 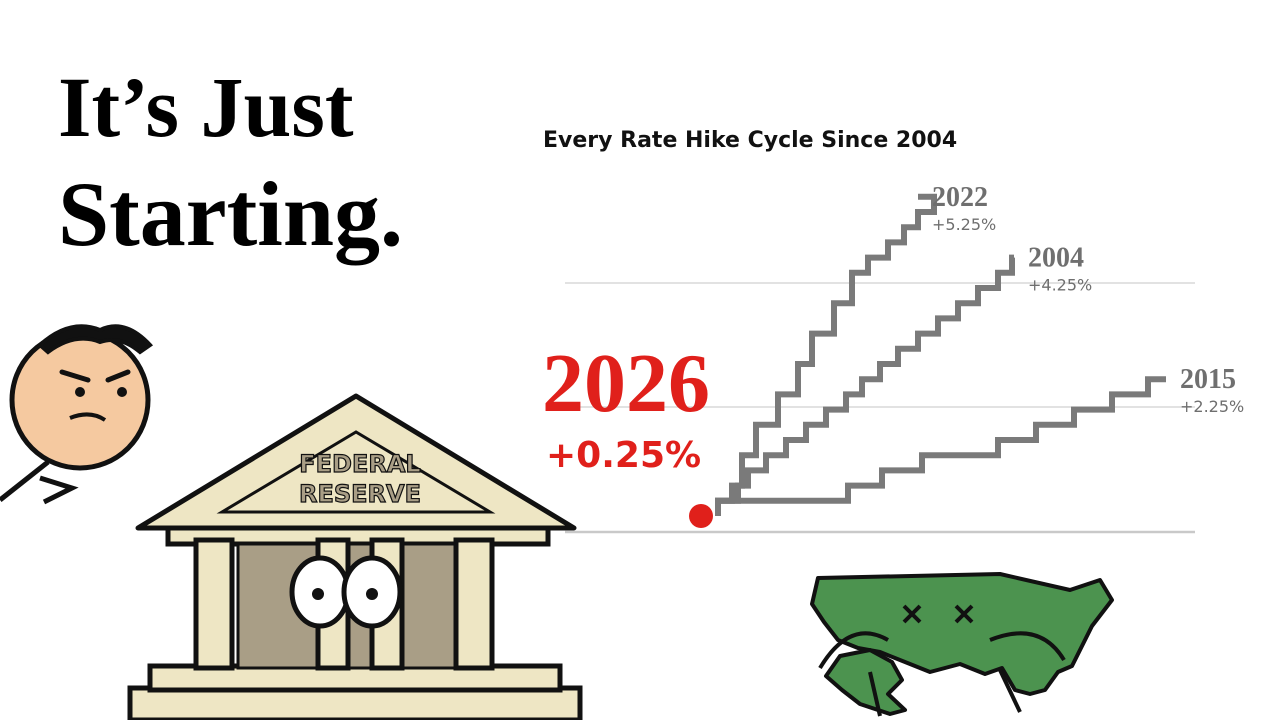 I want to click on series-label-2015: 2015, so click(x=1208, y=379).